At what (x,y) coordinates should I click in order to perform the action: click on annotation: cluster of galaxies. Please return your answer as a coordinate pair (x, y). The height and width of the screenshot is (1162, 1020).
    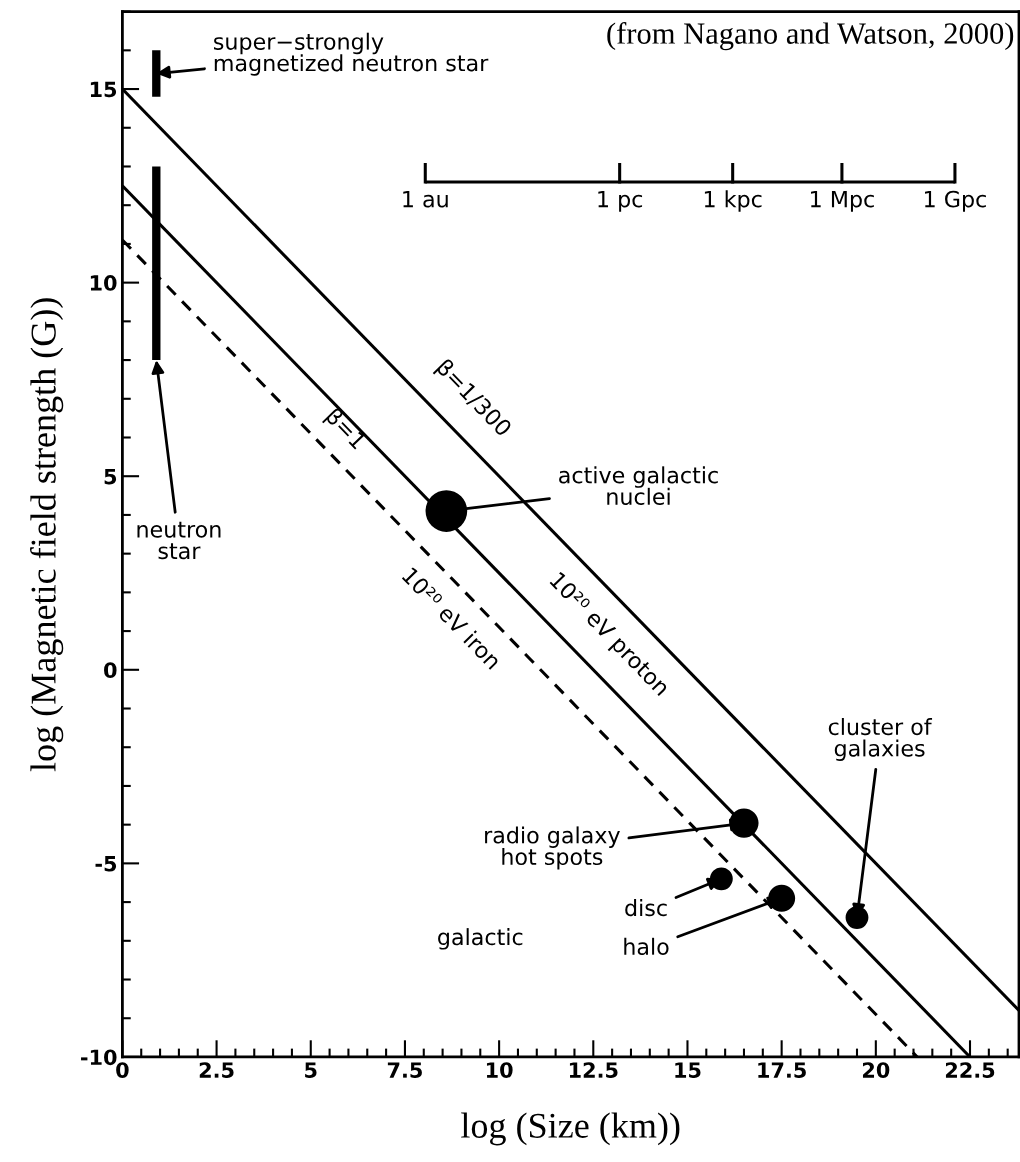
    Looking at the image, I should click on (880, 739).